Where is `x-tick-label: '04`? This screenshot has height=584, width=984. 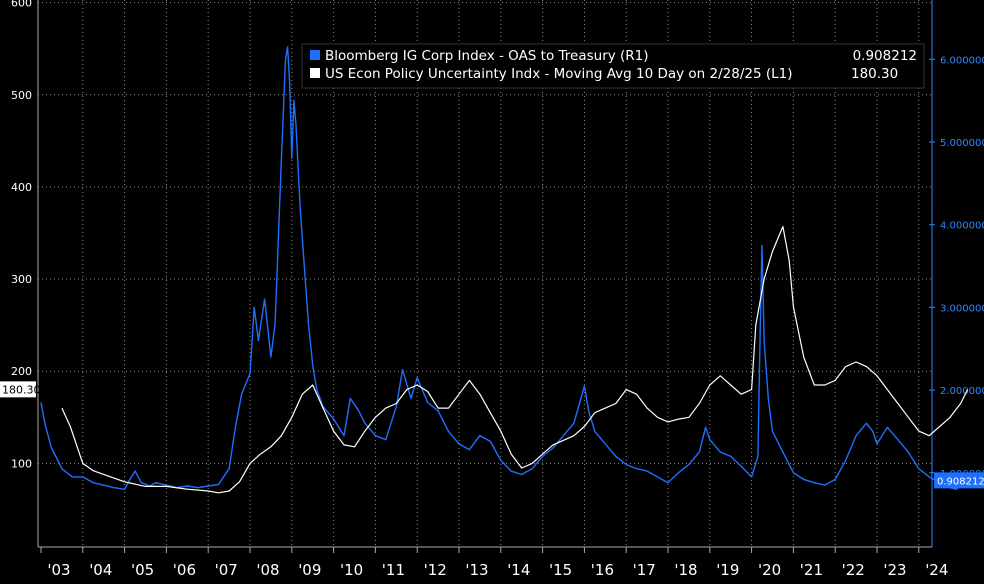
x-tick-label: '04 is located at coordinates (100, 570).